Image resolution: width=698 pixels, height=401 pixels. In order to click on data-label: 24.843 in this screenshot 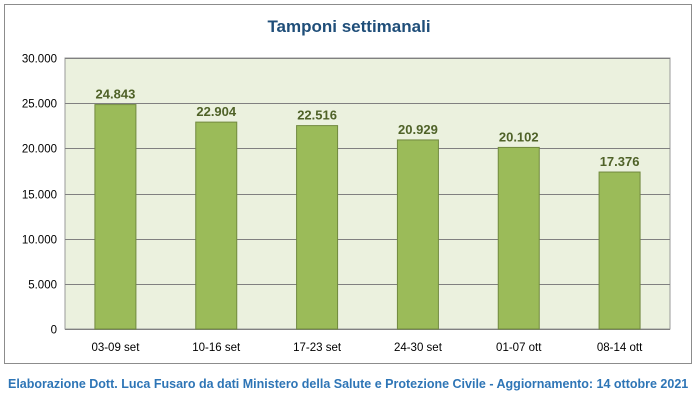, I will do `click(116, 94)`.